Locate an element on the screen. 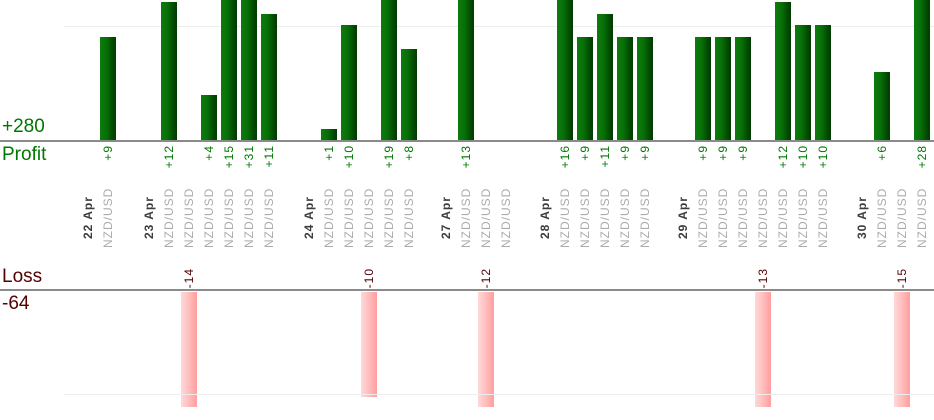 The image size is (934, 420). profit-baseline-axis is located at coordinates (467, 141).